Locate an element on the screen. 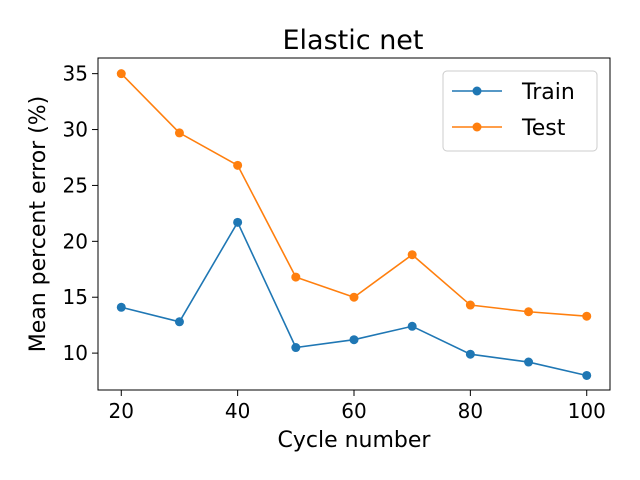  legend-label-test: Test is located at coordinates (543, 128).